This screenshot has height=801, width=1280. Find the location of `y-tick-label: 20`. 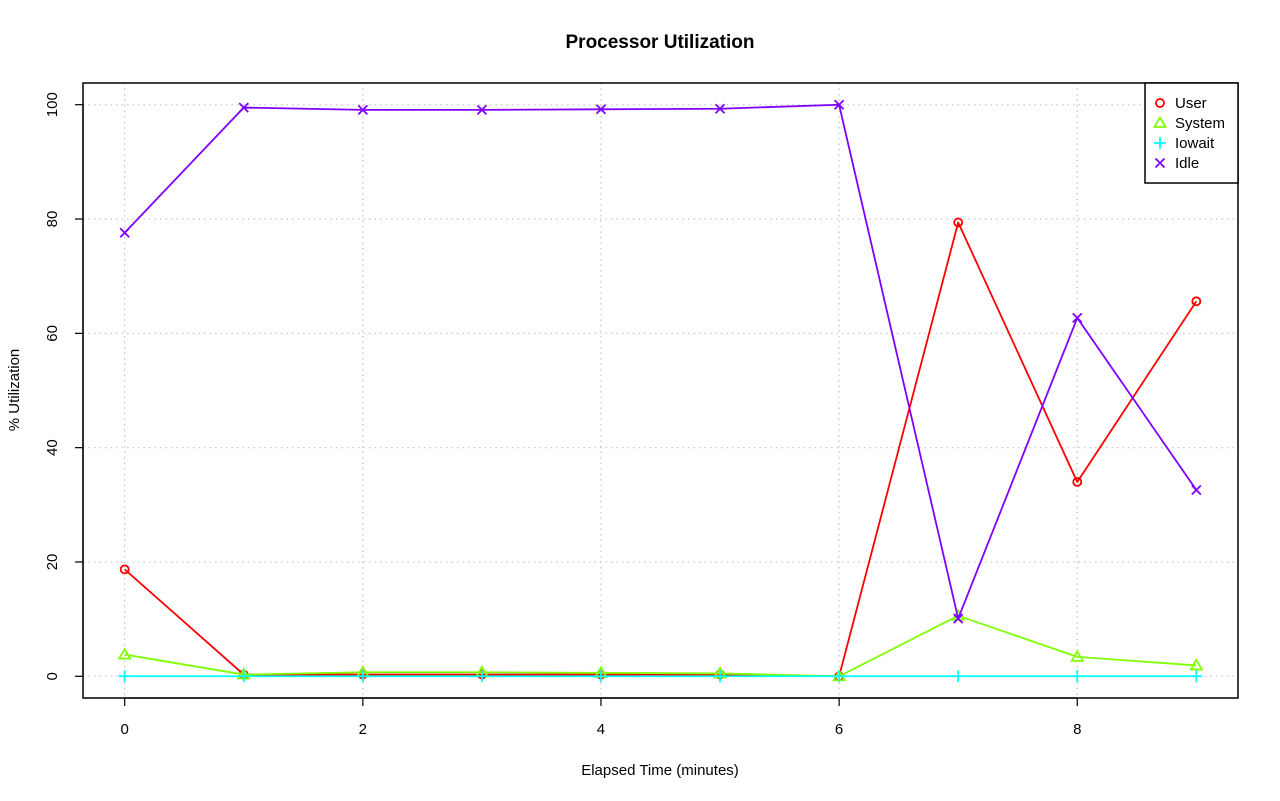

y-tick-label: 20 is located at coordinates (52, 562).